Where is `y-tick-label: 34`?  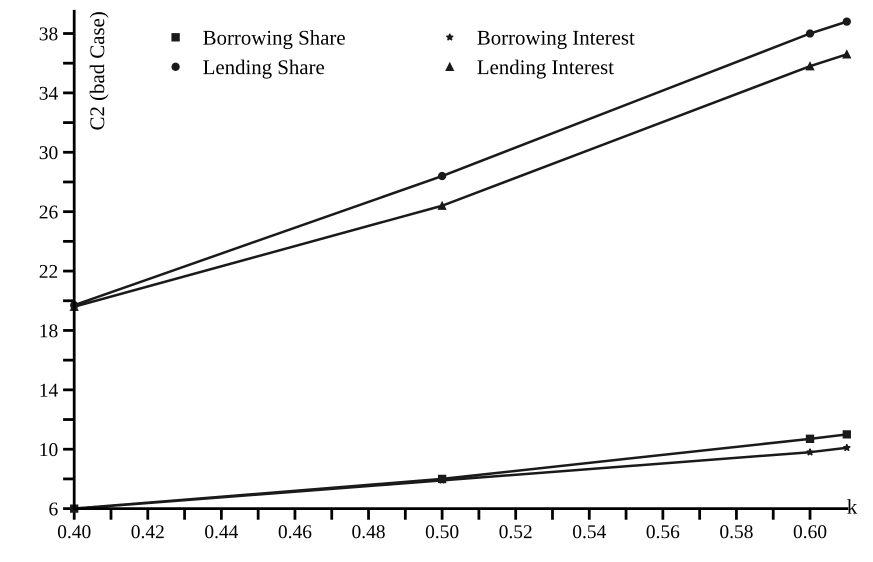 y-tick-label: 34 is located at coordinates (49, 93).